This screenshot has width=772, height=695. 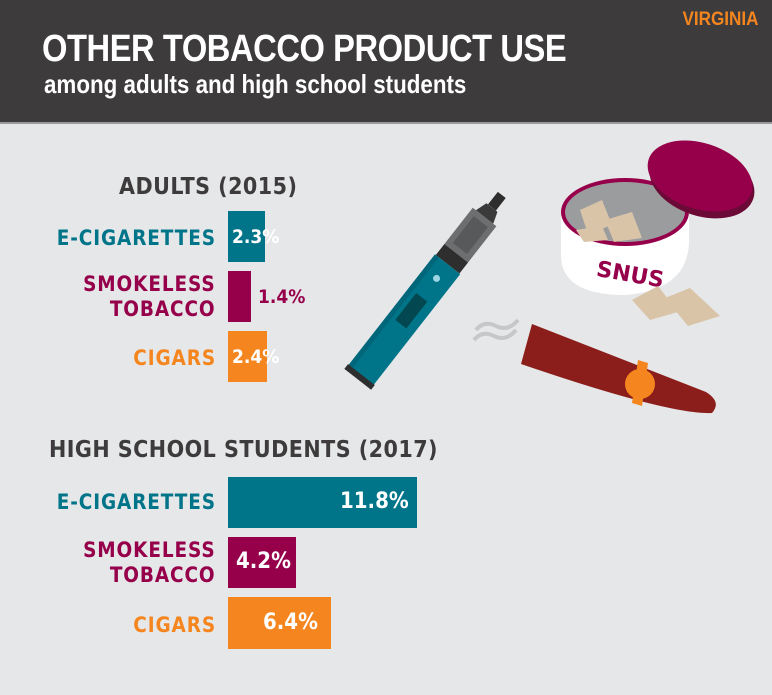 What do you see at coordinates (386, 123) in the screenshot?
I see `header-divider` at bounding box center [386, 123].